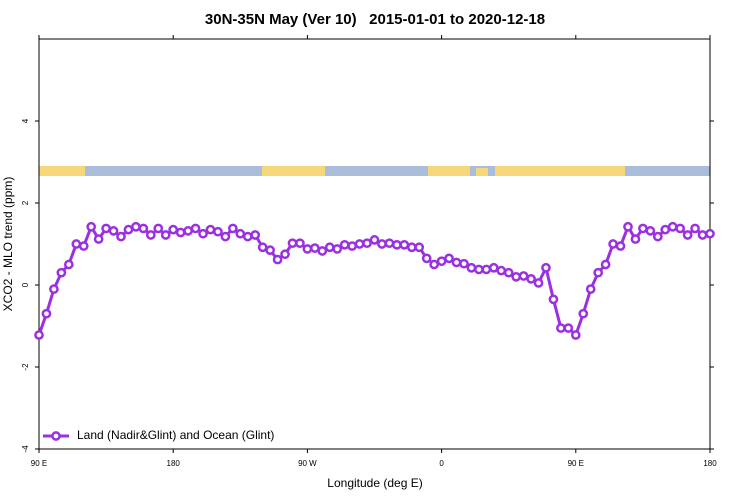 The height and width of the screenshot is (500, 750). Describe the element at coordinates (25, 449) in the screenshot. I see `y-tick-label: -4` at that location.